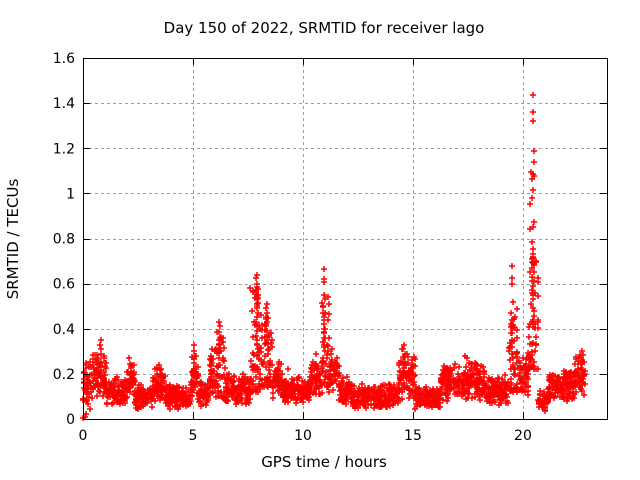 The height and width of the screenshot is (480, 640). I want to click on x-tick-label: 15, so click(413, 436).